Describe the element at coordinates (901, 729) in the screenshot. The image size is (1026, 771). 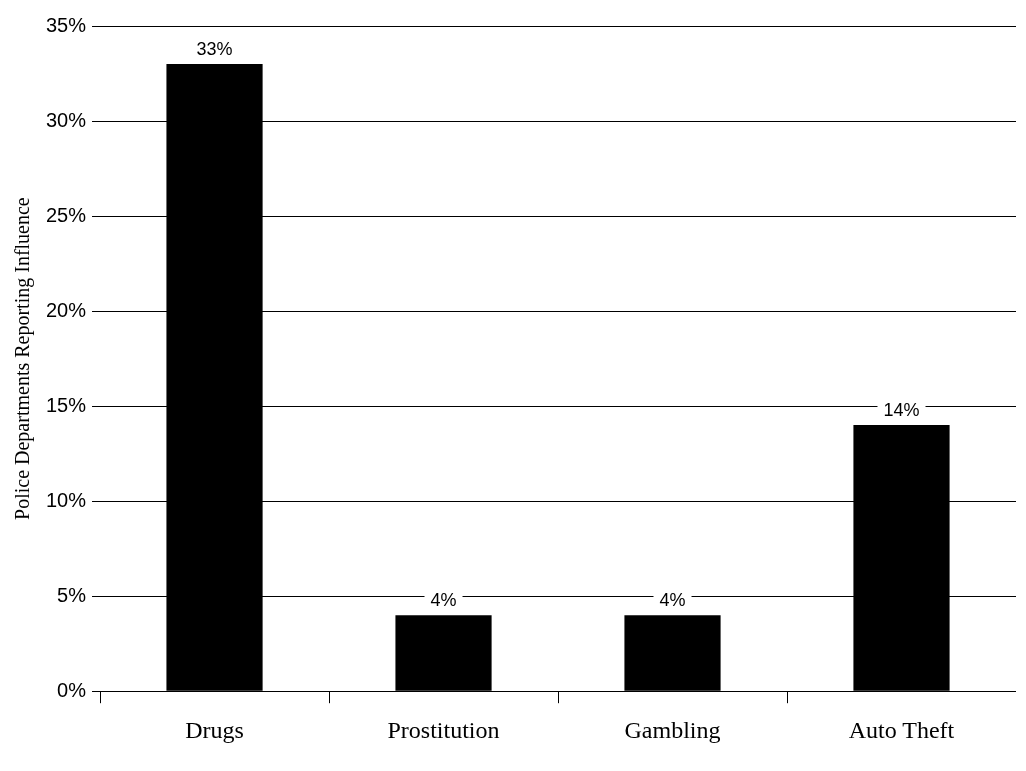
I see `x-tick-label: Auto Theft` at that location.